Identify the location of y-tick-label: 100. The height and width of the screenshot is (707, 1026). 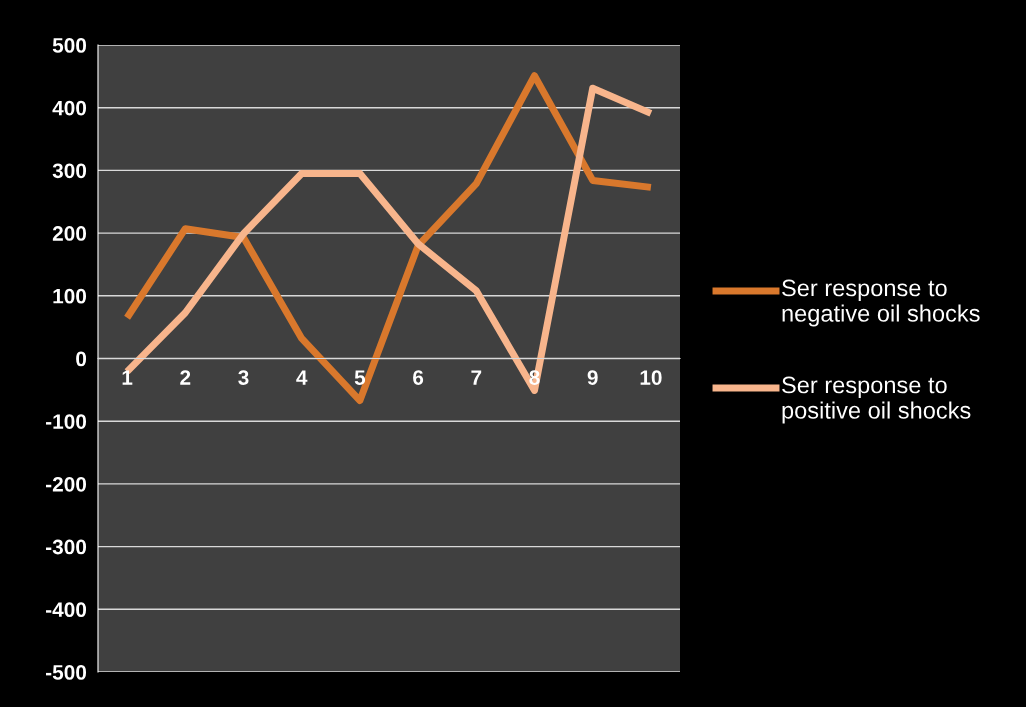
(70, 296).